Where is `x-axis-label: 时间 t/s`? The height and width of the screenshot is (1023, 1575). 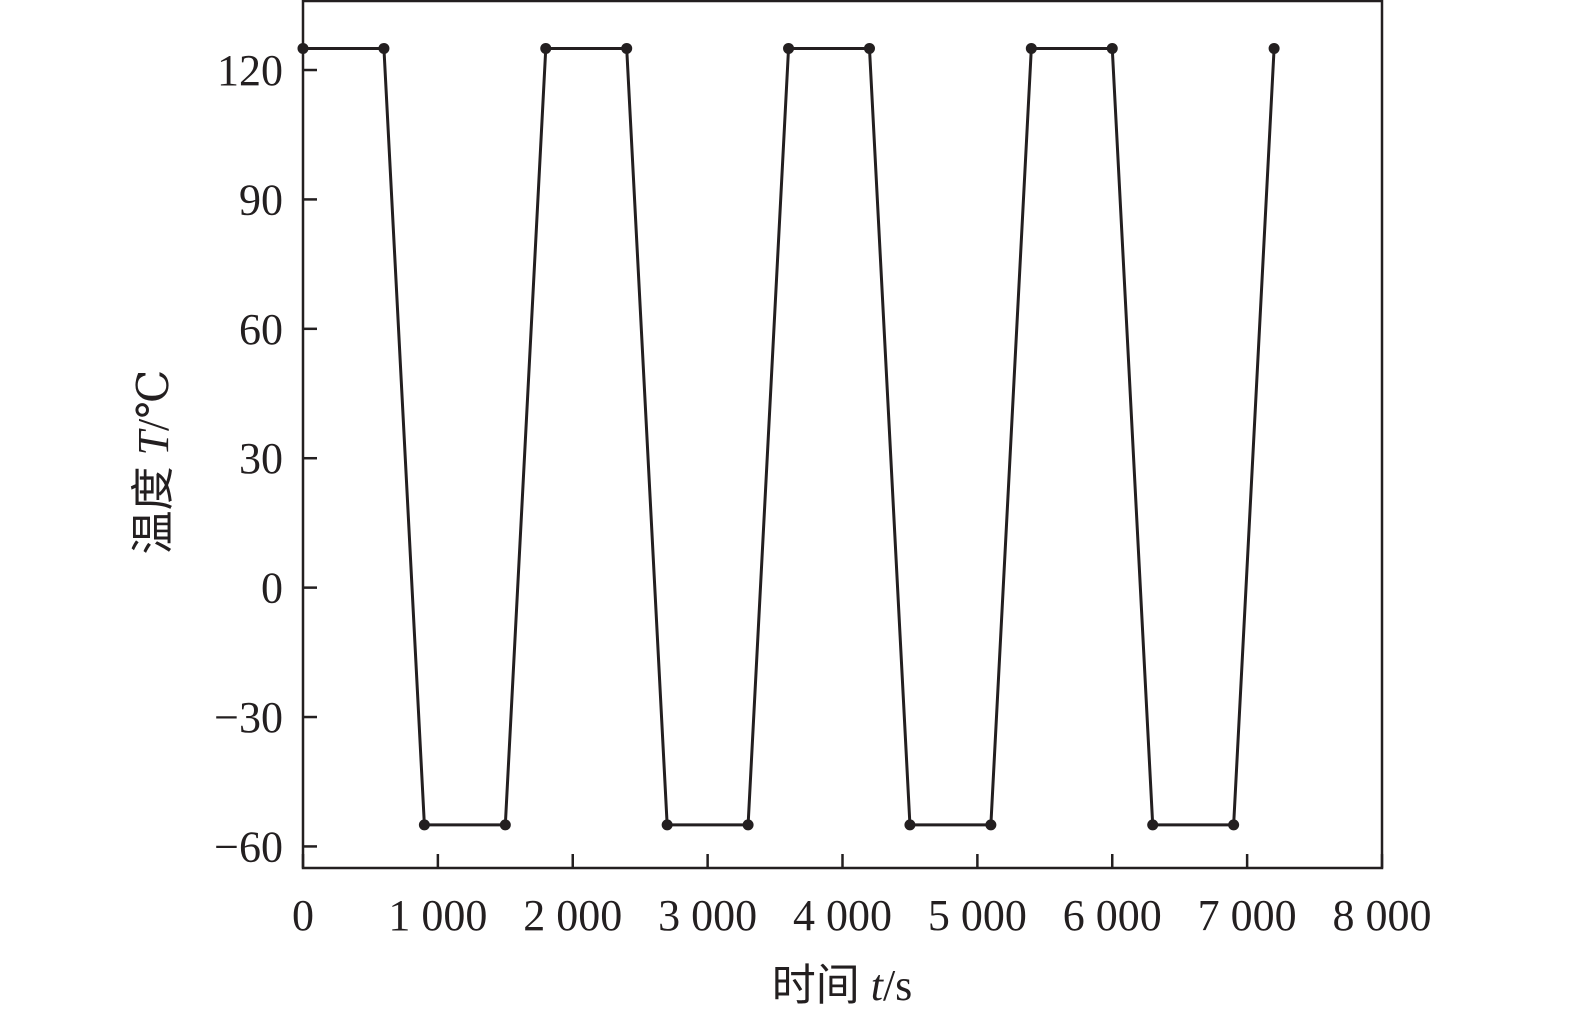 x-axis-label: 时间 t/s is located at coordinates (842, 985).